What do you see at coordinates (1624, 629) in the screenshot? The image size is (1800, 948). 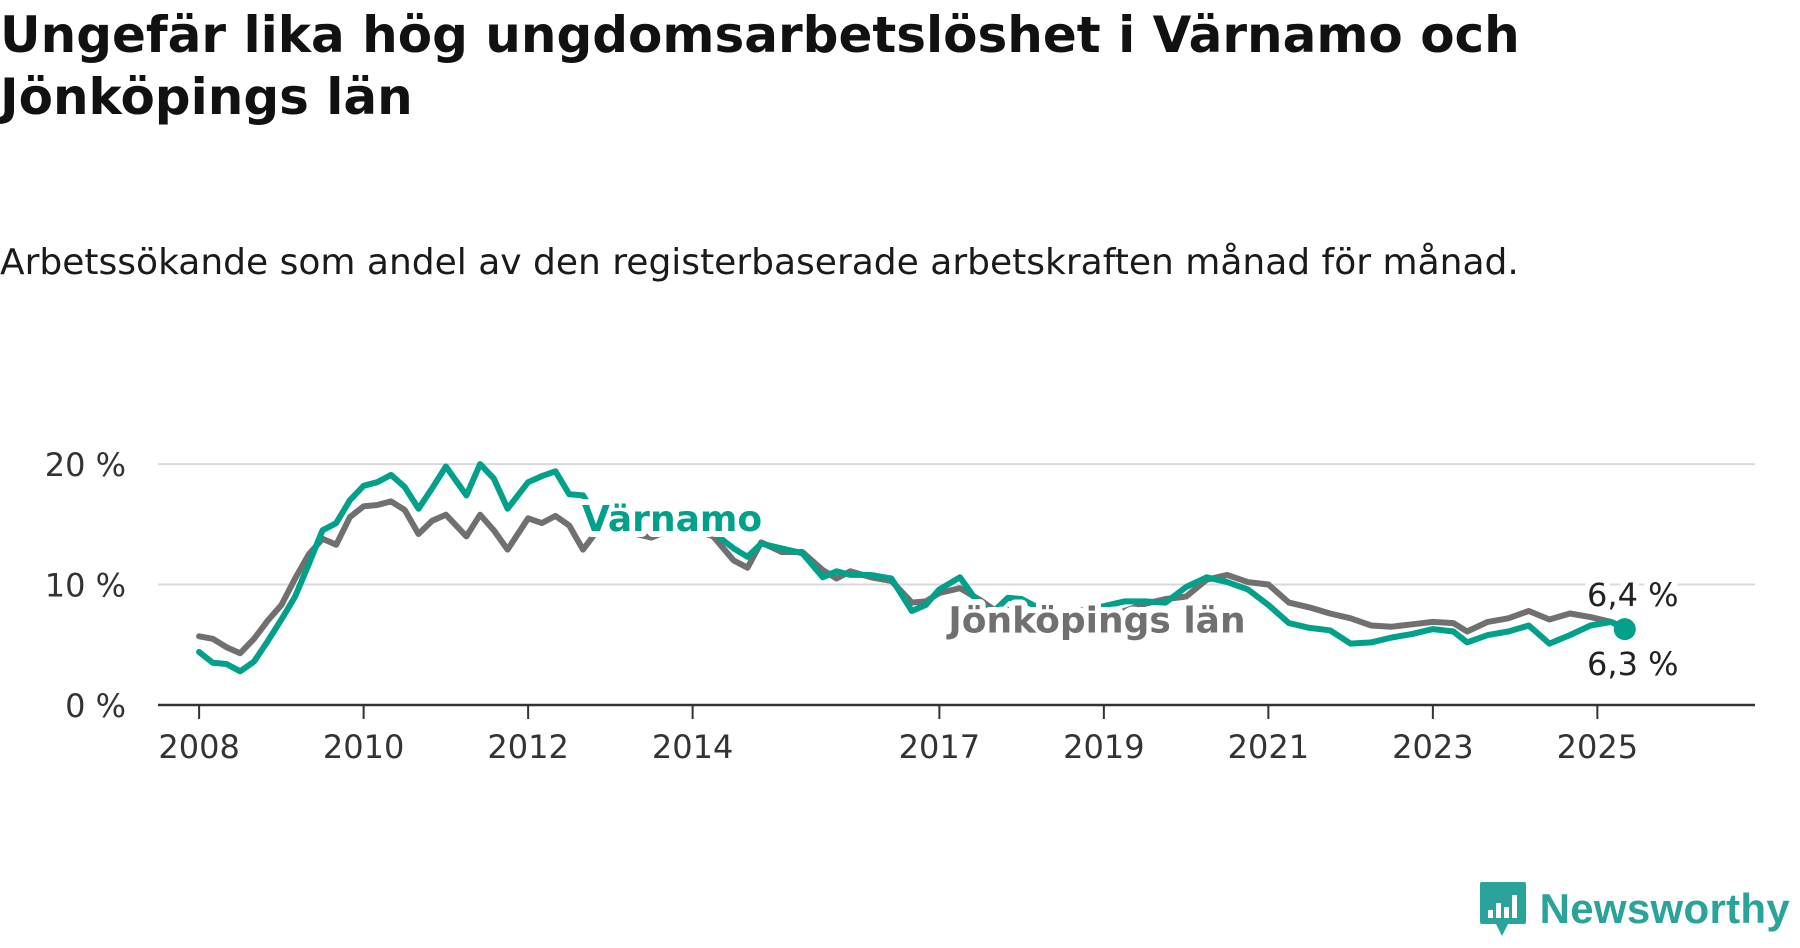 I see `end-point-marker` at bounding box center [1624, 629].